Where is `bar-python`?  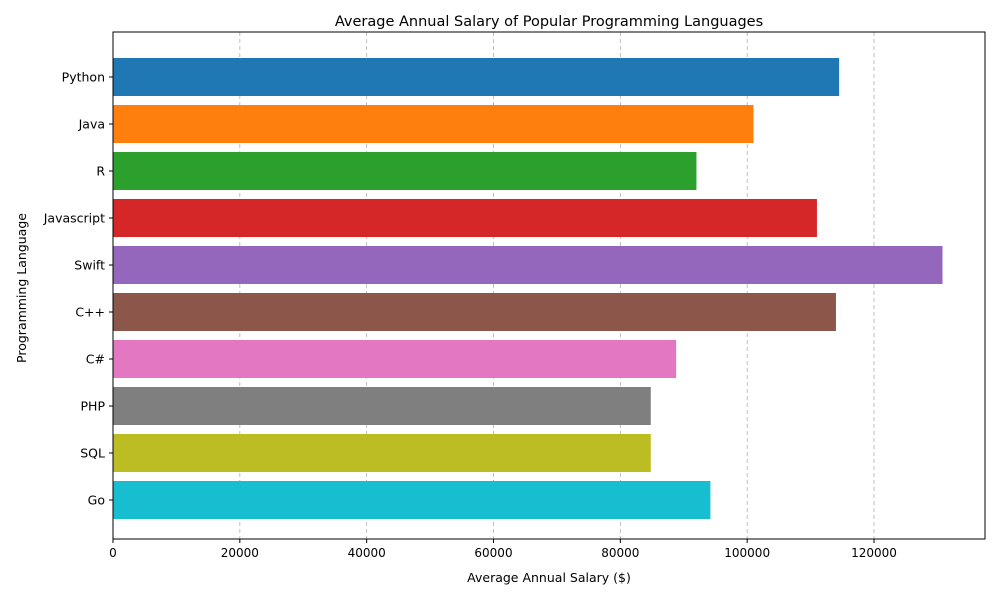
bar-python is located at coordinates (476, 77).